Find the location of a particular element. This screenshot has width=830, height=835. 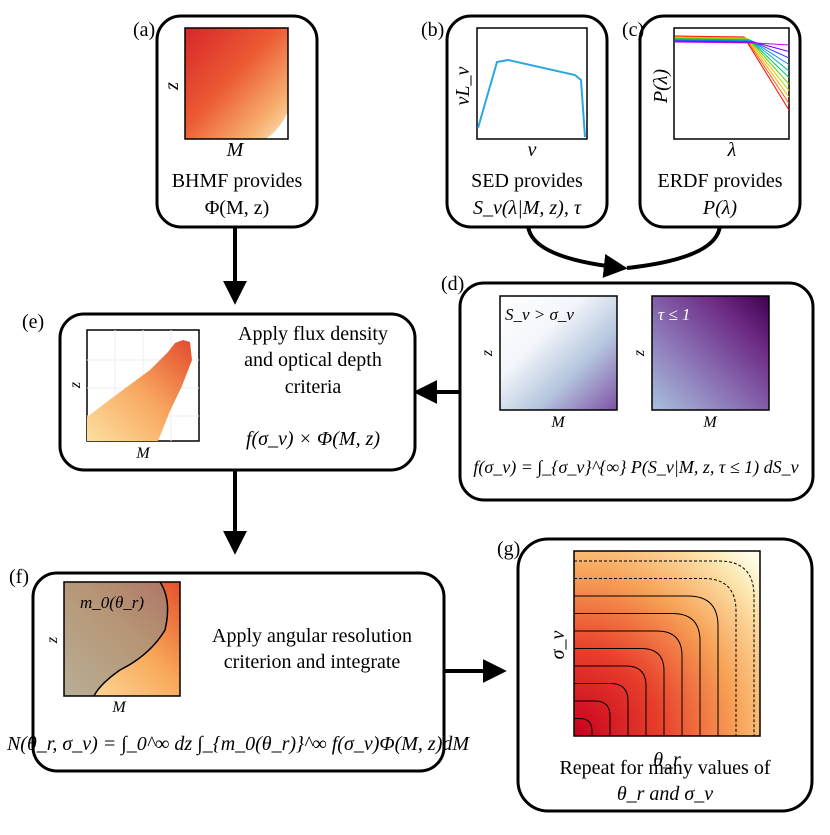

panel-b-line1: SED provides is located at coordinates (527, 181).